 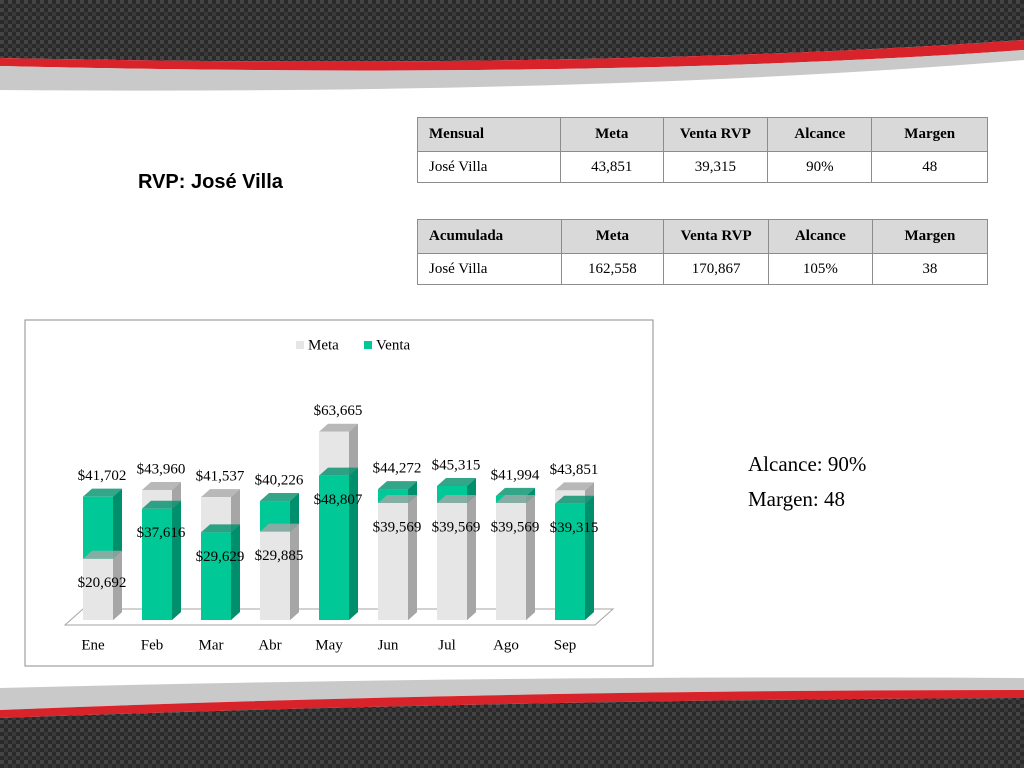 What do you see at coordinates (489, 236) in the screenshot?
I see `header-cell: Acumulada` at bounding box center [489, 236].